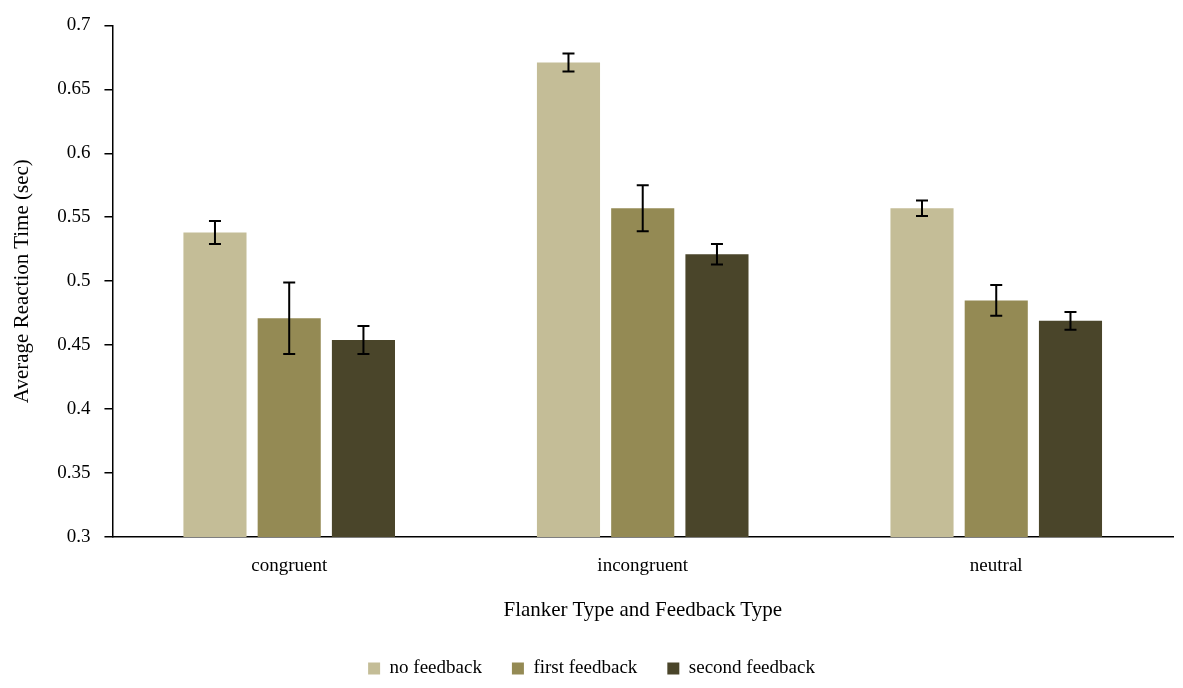  I want to click on y-tick-label: 0.35, so click(74, 472).